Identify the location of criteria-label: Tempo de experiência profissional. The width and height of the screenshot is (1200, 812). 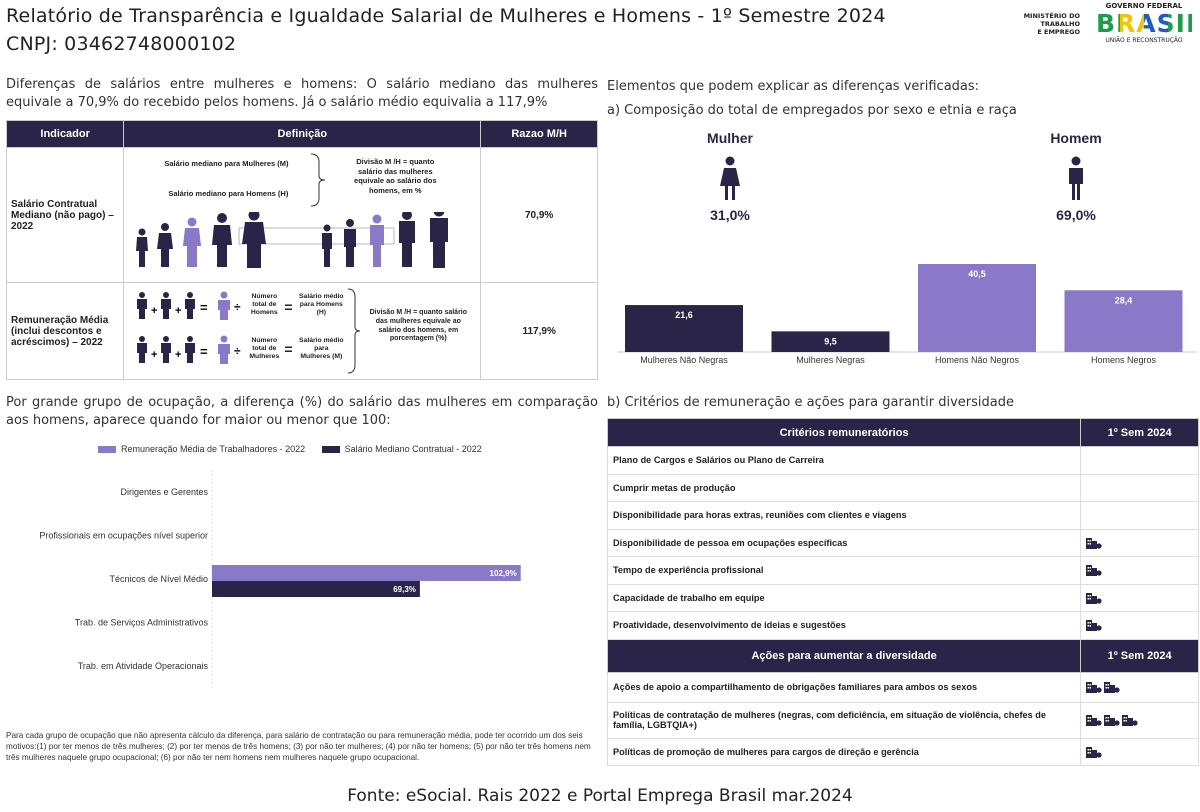
(844, 570).